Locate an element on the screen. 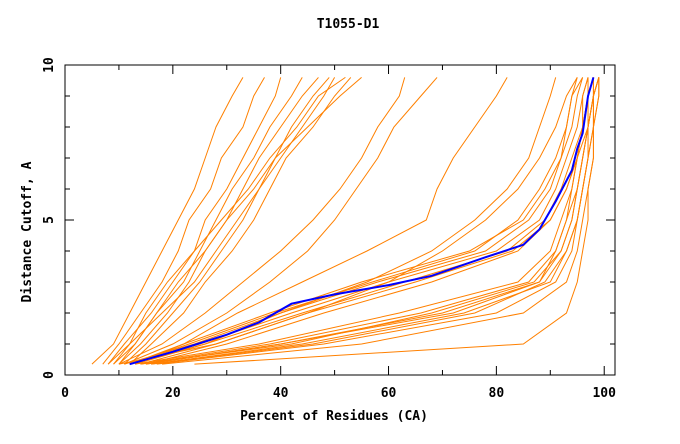 The width and height of the screenshot is (680, 444). x-tick-label: 20 is located at coordinates (173, 393).